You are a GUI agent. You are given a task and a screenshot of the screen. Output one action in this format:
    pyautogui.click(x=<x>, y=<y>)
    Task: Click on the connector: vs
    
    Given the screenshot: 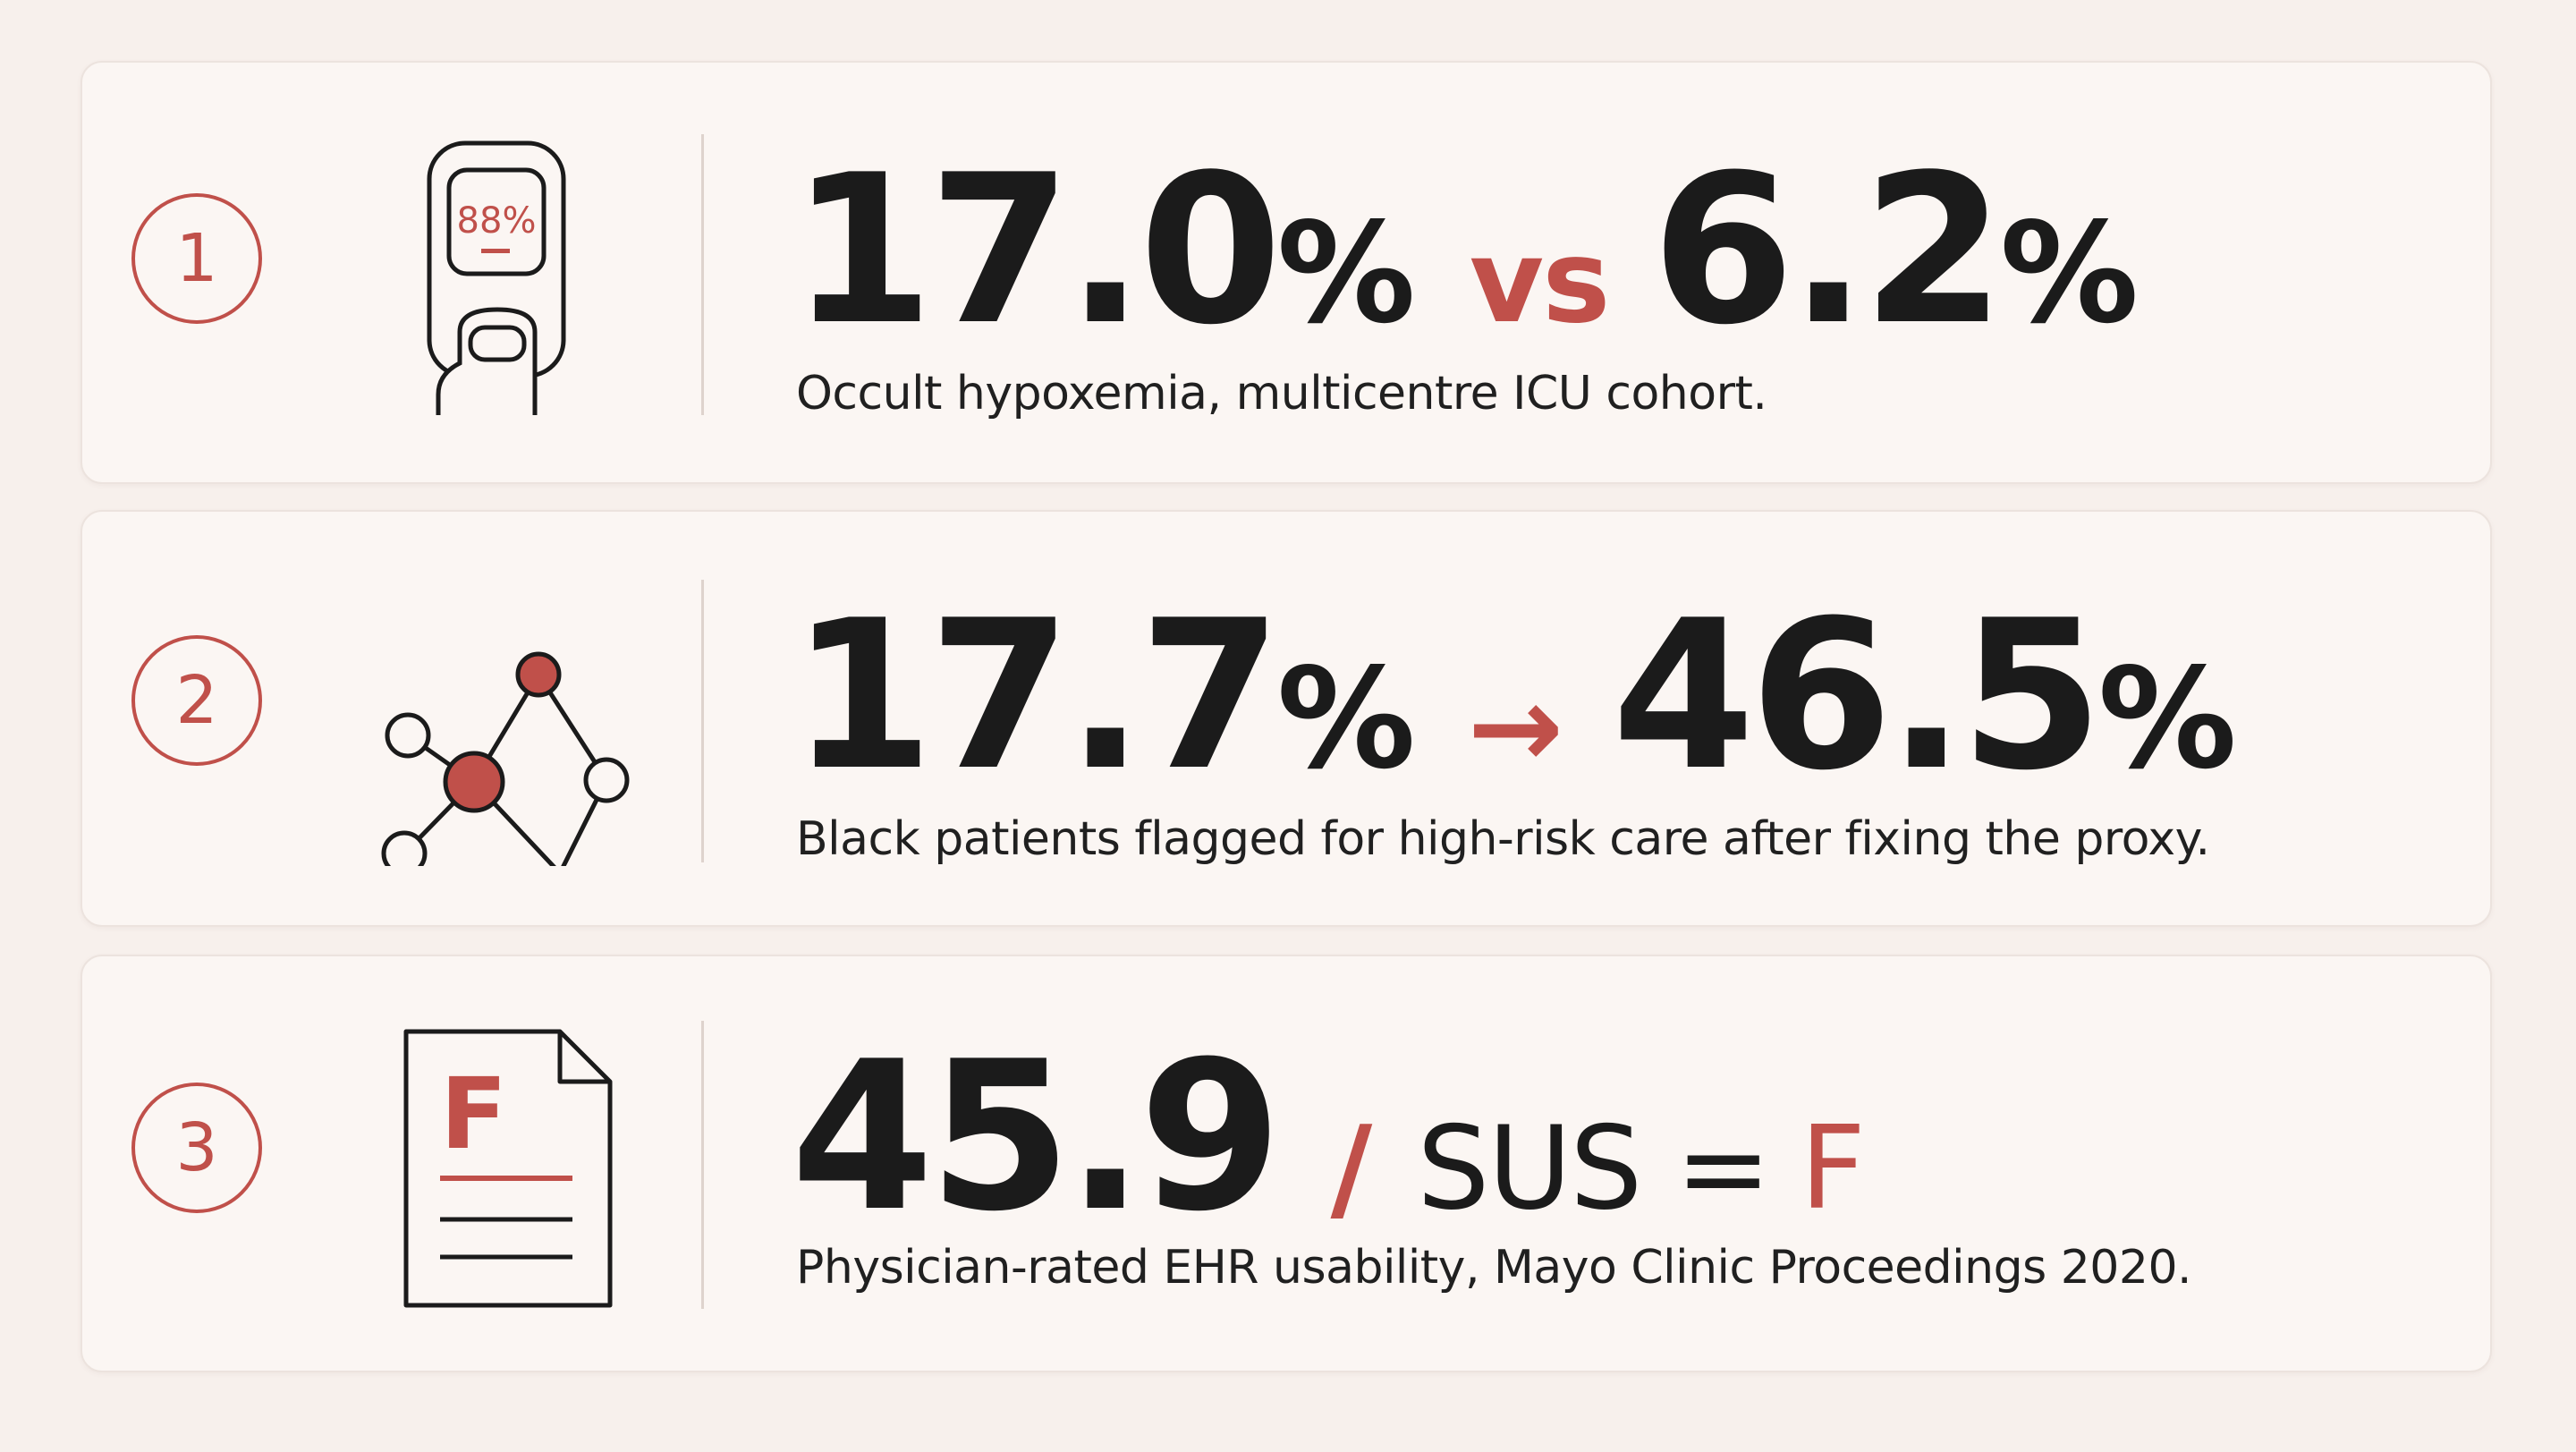 What is the action you would take?
    pyautogui.click(x=1540, y=282)
    